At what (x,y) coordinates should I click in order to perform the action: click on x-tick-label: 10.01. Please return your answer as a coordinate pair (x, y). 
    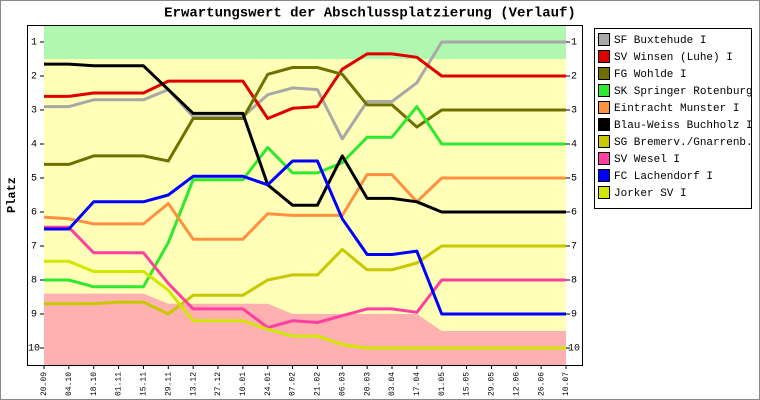
    Looking at the image, I should click on (243, 384).